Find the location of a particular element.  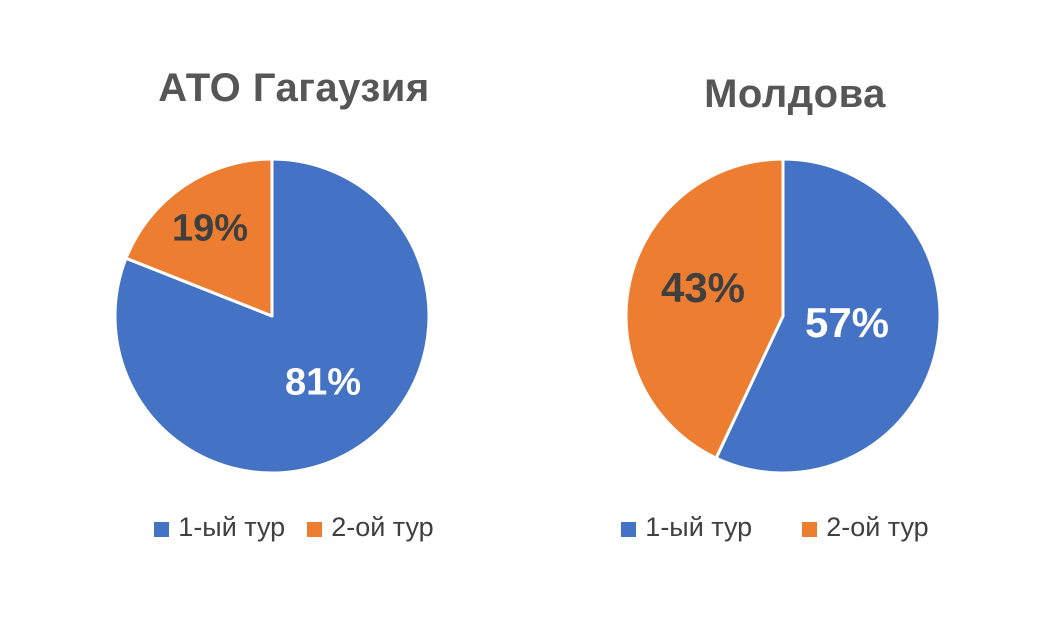

slice-label-round1-moldova: 57% is located at coordinates (847, 322).